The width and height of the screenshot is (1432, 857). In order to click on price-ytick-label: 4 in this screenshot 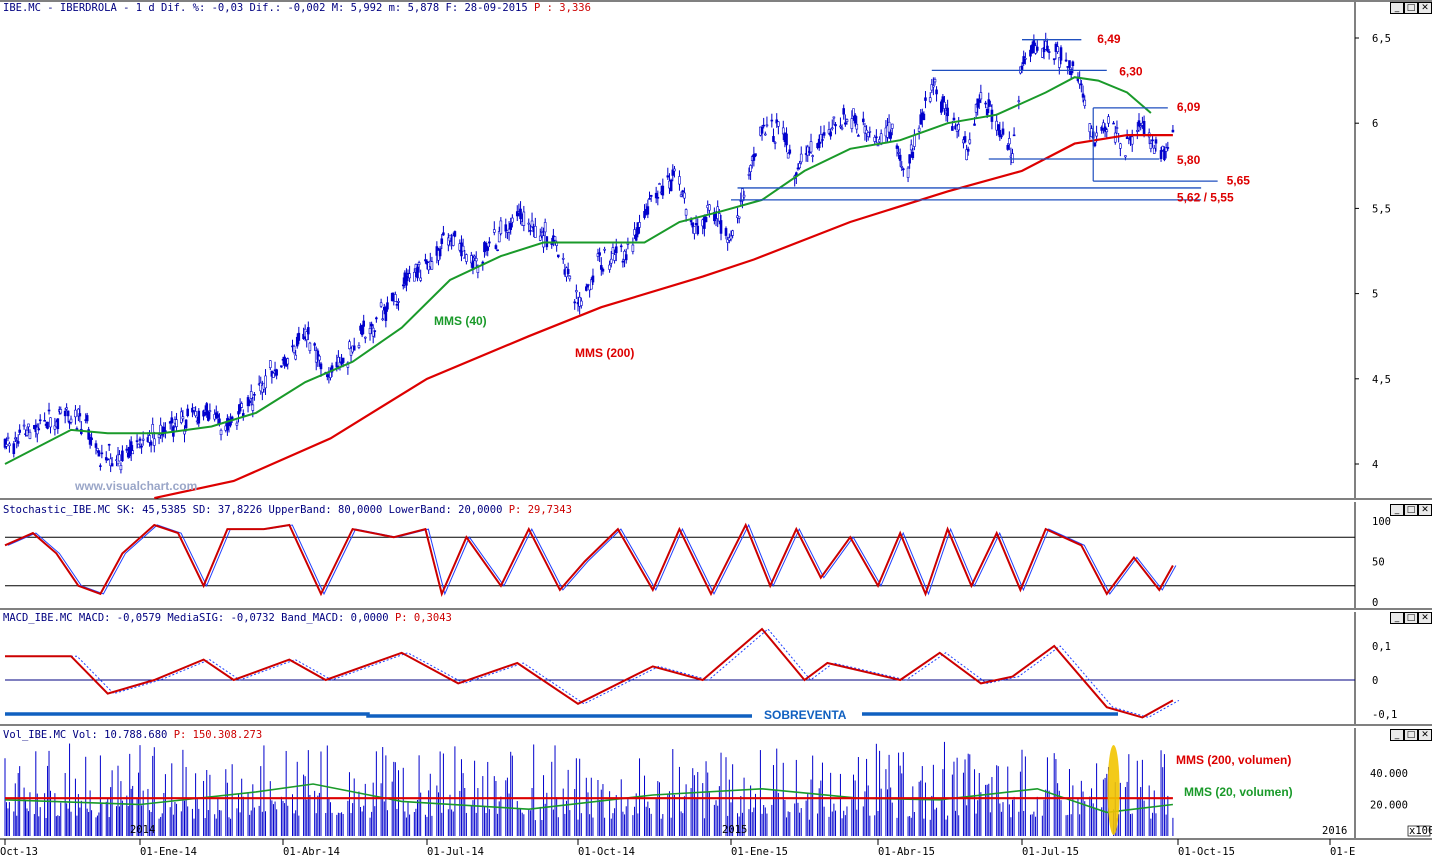, I will do `click(1375, 465)`.